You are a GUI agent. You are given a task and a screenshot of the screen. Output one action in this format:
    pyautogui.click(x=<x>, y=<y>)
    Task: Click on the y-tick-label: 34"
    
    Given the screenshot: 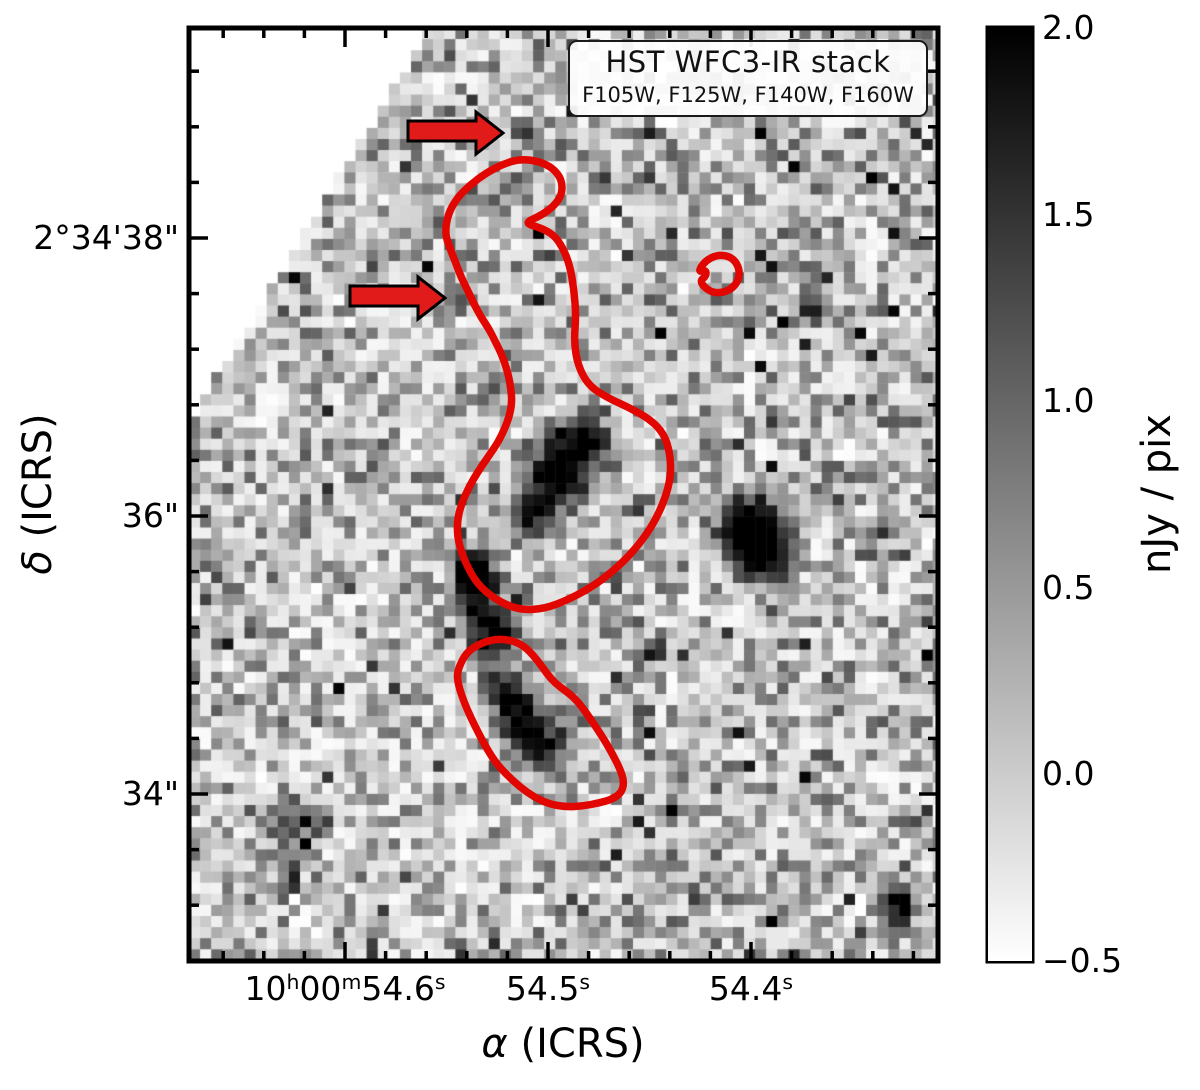 What is the action you would take?
    pyautogui.click(x=150, y=793)
    